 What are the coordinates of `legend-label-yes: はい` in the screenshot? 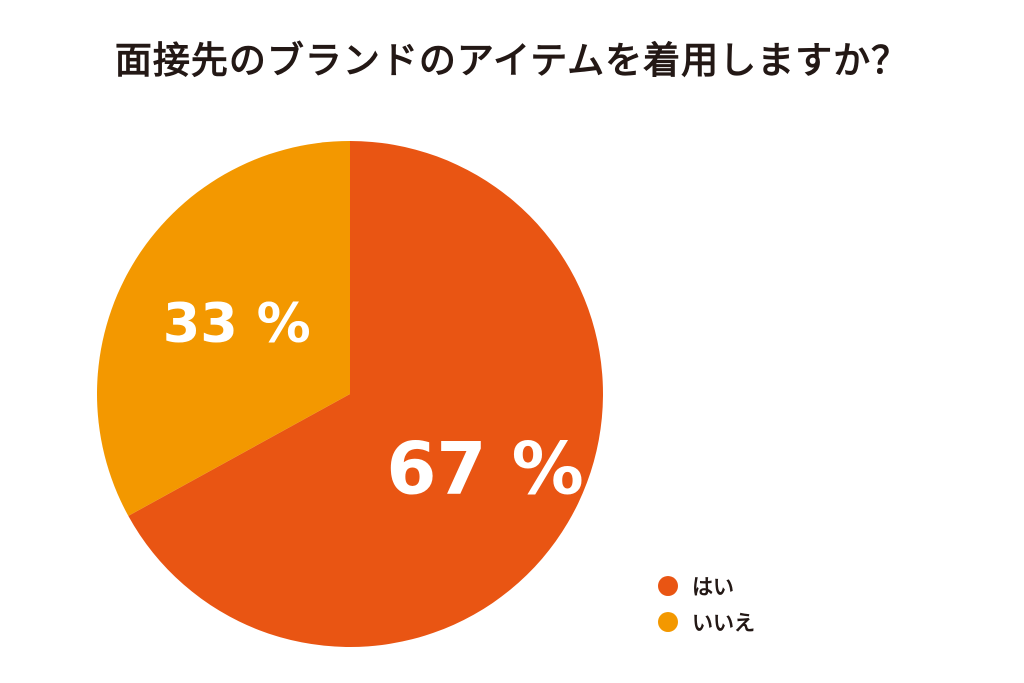 It's located at (713, 587).